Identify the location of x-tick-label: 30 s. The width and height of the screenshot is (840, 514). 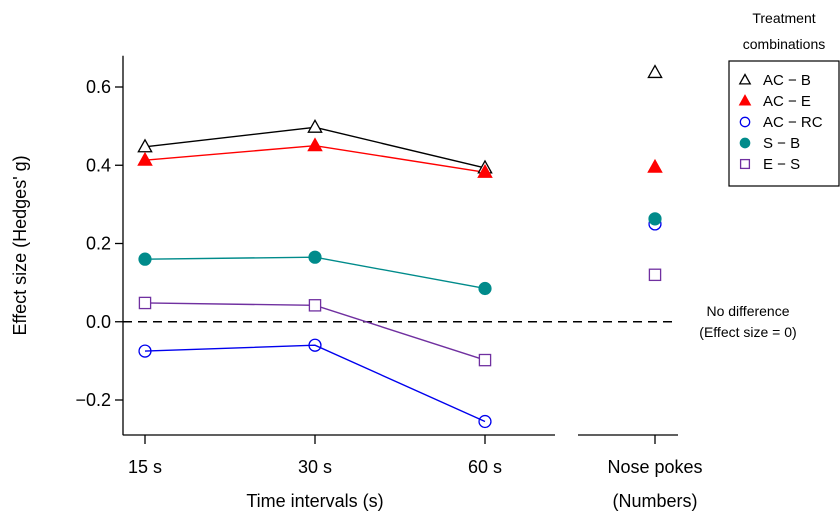
(315, 467).